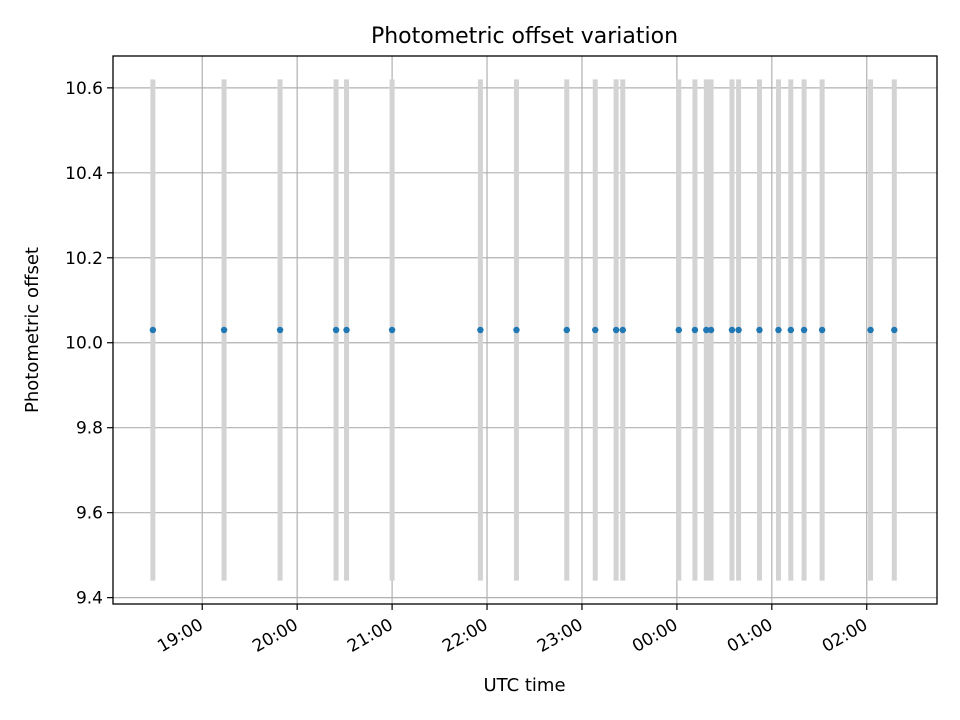 Image resolution: width=960 pixels, height=720 pixels. I want to click on x-tick-label: 21:00, so click(370, 636).